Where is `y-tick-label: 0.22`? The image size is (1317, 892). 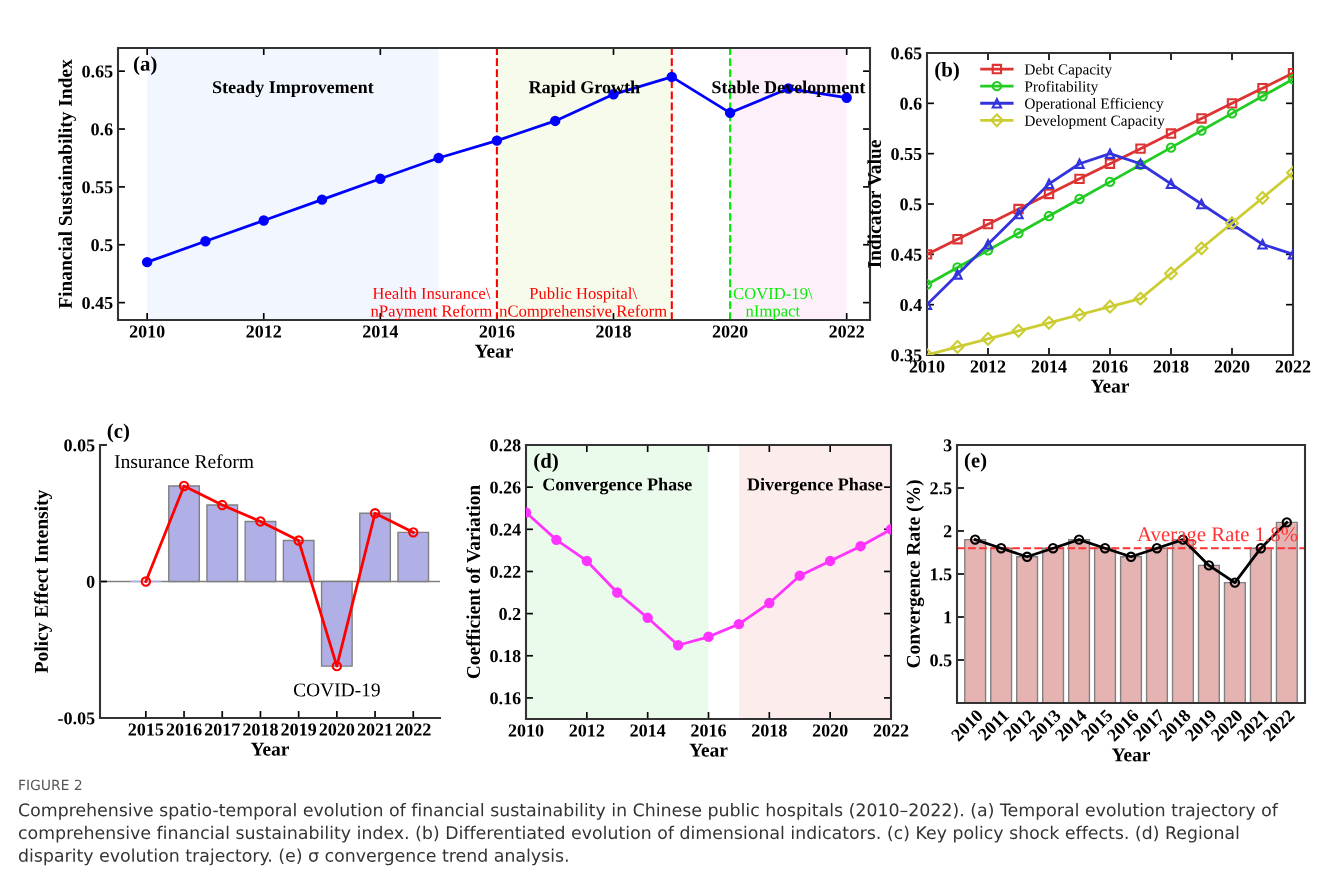 y-tick-label: 0.22 is located at coordinates (505, 571).